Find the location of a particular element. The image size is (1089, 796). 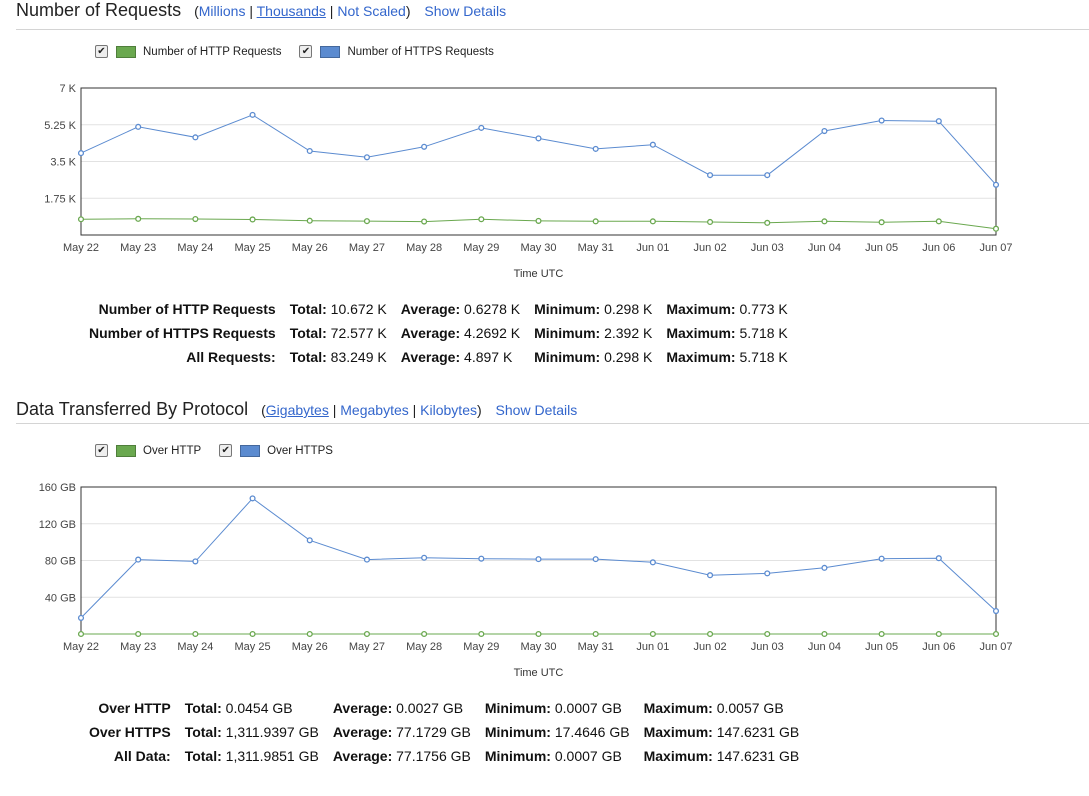

stats-average-value: 4.2692 K is located at coordinates (492, 333).